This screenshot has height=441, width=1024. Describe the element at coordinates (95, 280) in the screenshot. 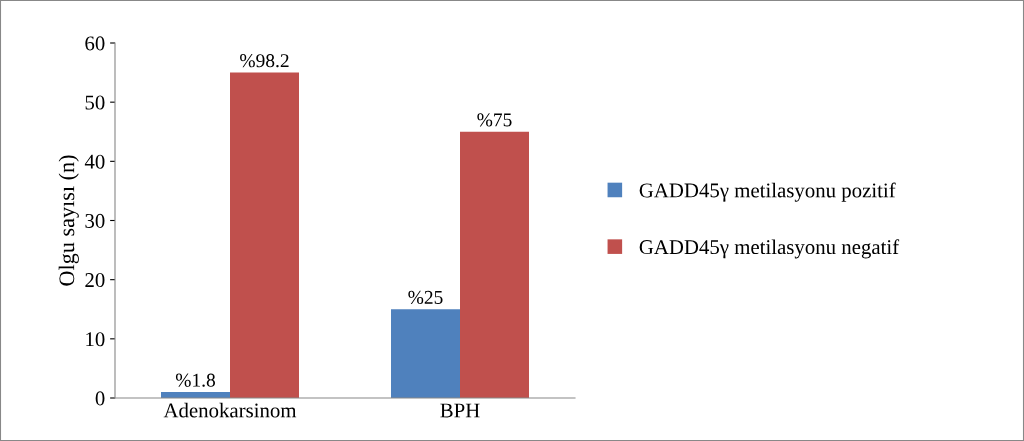

I see `y-tick-label: 20` at that location.